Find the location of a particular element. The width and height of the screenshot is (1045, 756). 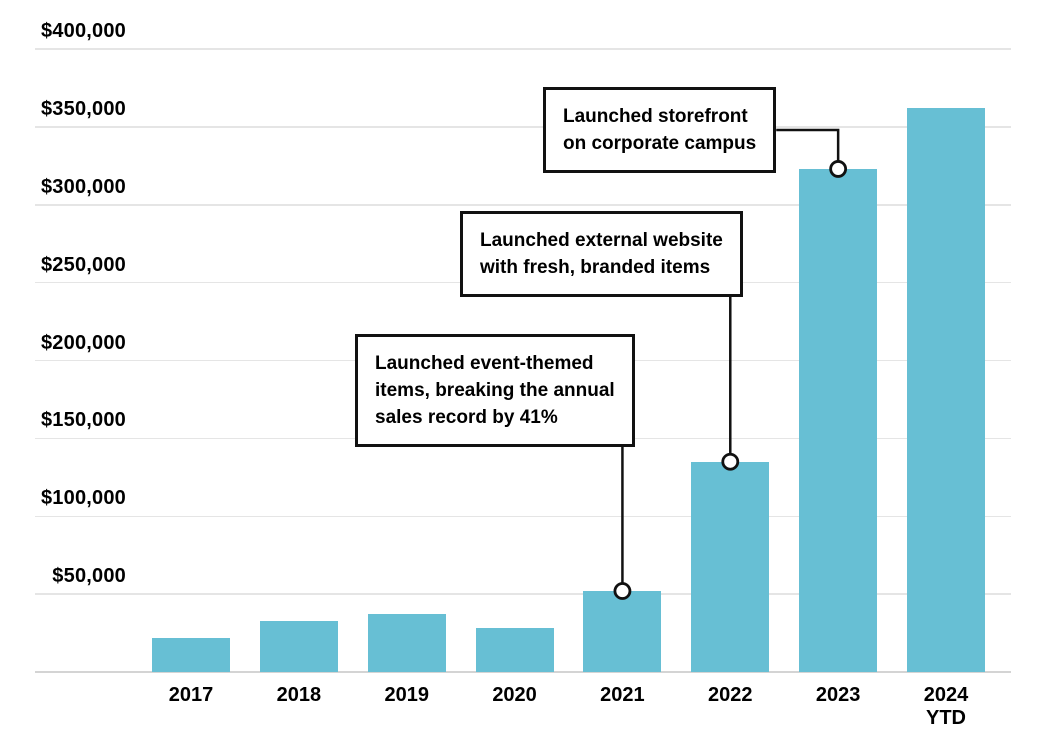

x-axis-label-year: 2022 is located at coordinates (730, 695).